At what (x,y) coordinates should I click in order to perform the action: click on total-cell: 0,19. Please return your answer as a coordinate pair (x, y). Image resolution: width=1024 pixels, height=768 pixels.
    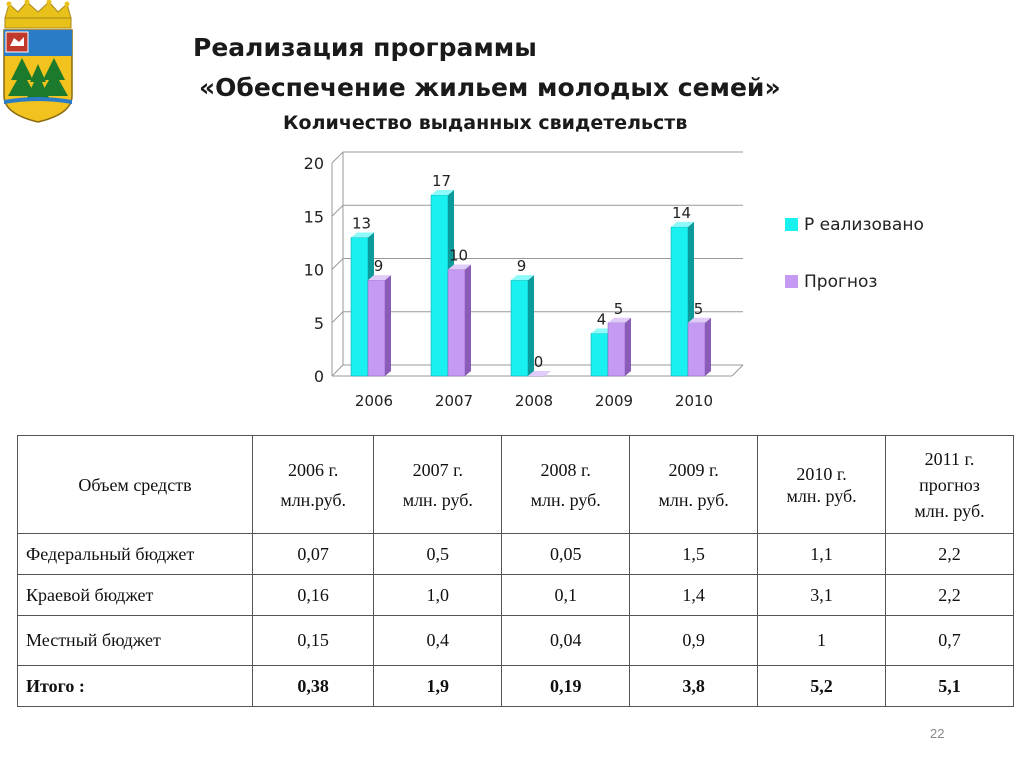
    Looking at the image, I should click on (566, 686).